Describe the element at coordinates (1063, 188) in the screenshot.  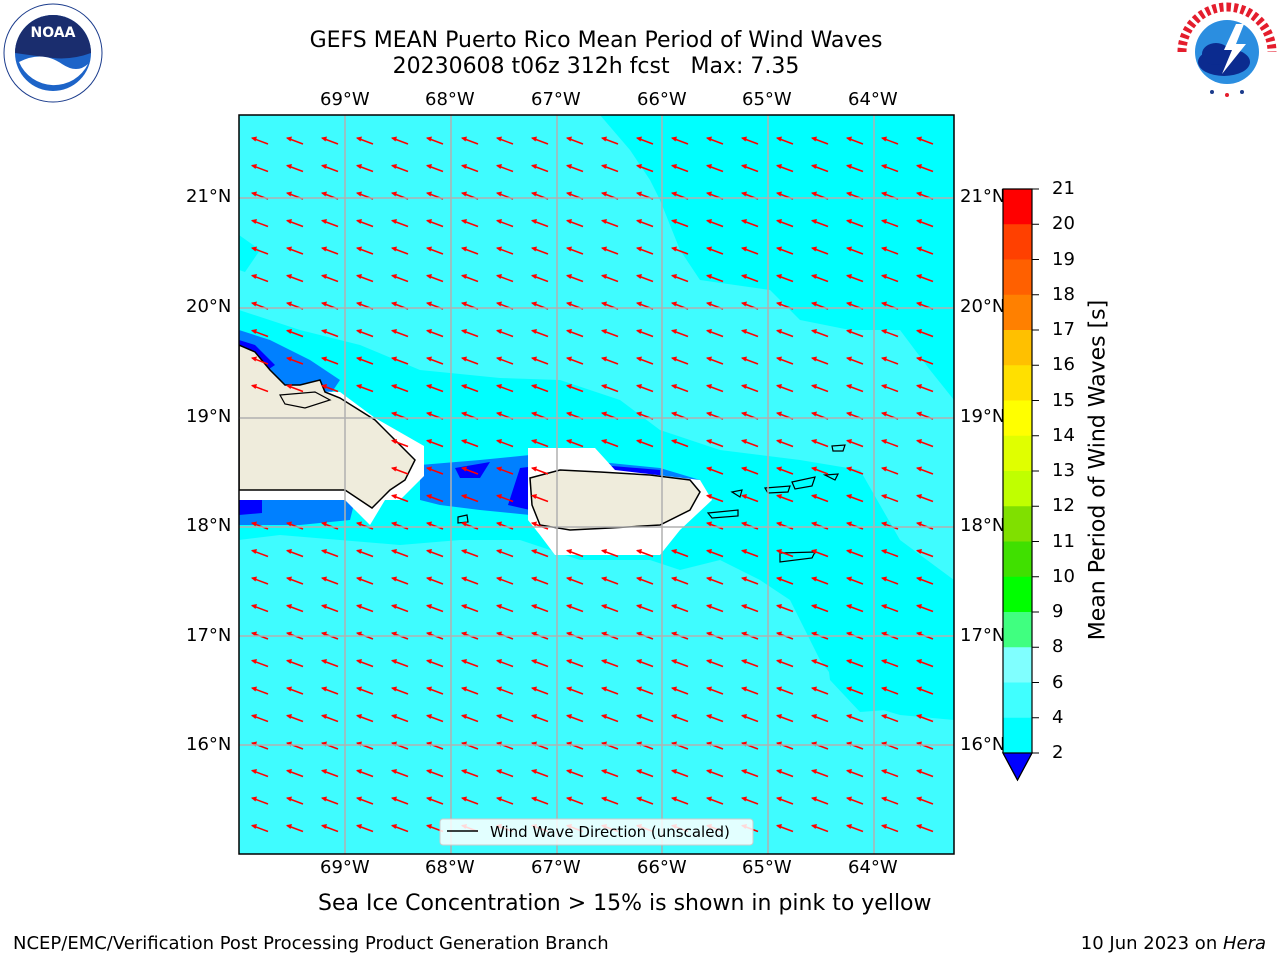
I see `colorbar-tick-label: 21` at that location.